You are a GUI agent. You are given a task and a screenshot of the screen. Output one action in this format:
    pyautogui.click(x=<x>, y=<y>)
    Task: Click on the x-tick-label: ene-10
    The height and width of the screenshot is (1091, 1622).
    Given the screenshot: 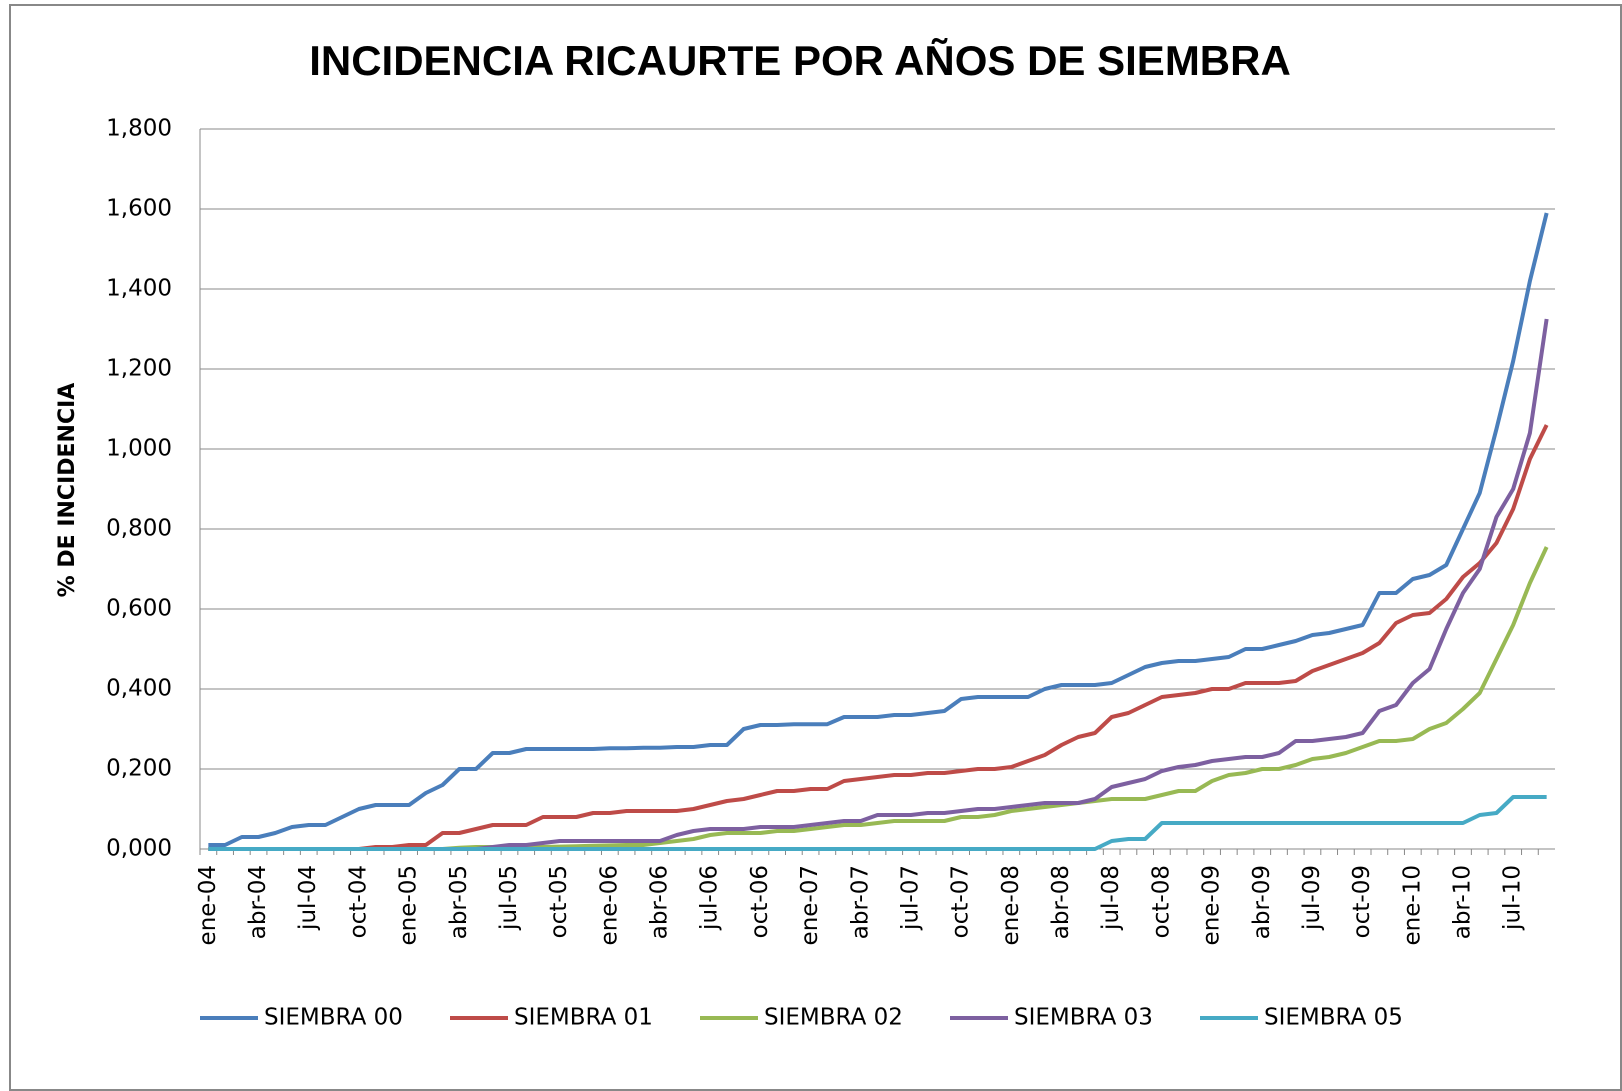 What is the action you would take?
    pyautogui.click(x=1412, y=905)
    